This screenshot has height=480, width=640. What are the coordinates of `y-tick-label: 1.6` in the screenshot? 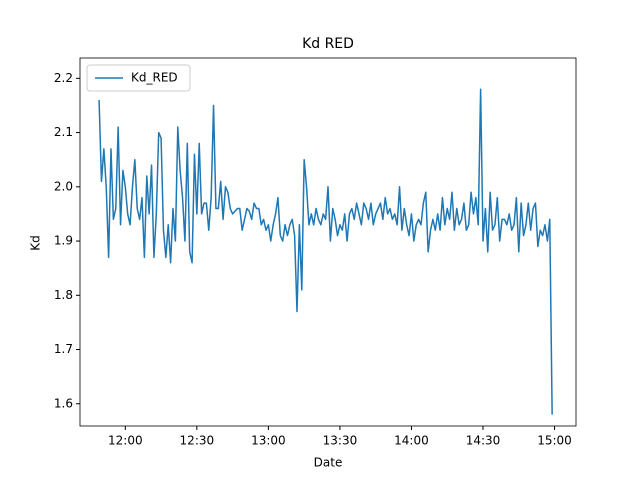 It's located at (63, 403).